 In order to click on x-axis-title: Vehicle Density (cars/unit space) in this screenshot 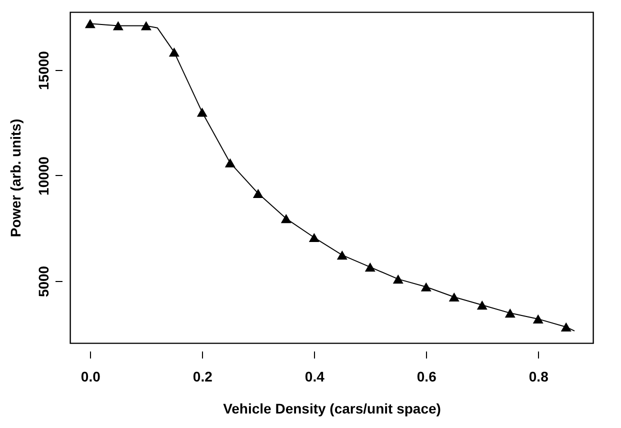, I will do `click(332, 408)`.